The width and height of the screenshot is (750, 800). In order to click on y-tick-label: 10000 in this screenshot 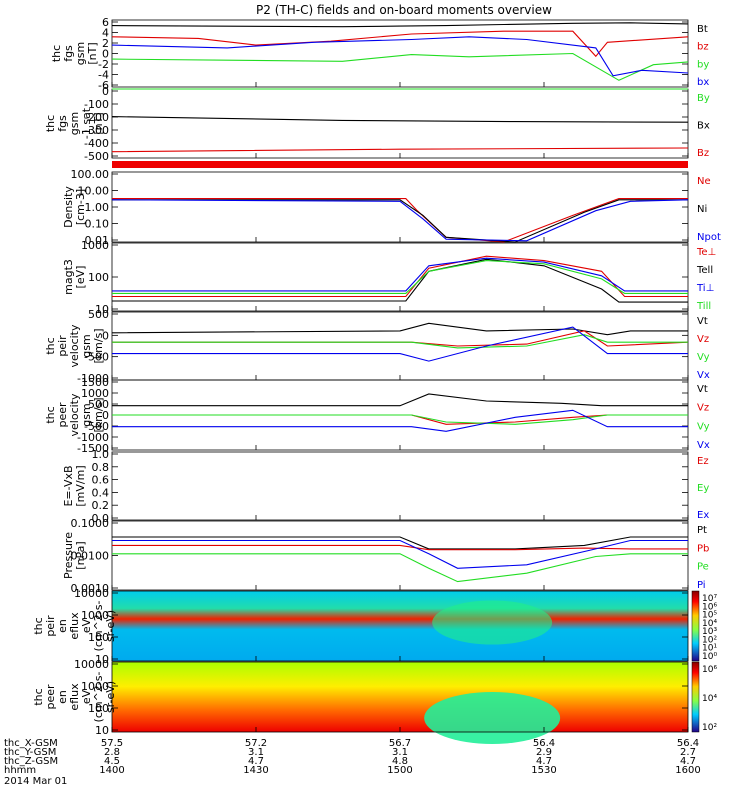, I will do `click(91, 593)`.